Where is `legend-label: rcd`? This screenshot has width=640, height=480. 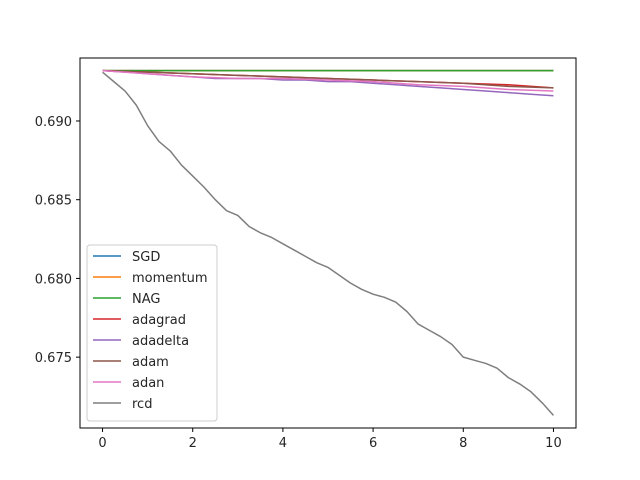
legend-label: rcd is located at coordinates (142, 404).